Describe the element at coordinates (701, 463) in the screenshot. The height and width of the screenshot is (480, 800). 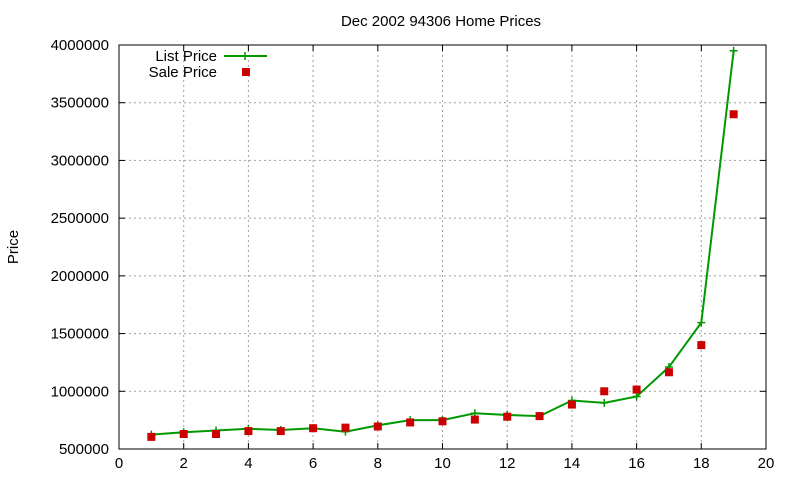
I see `x-tick-label: 18` at that location.